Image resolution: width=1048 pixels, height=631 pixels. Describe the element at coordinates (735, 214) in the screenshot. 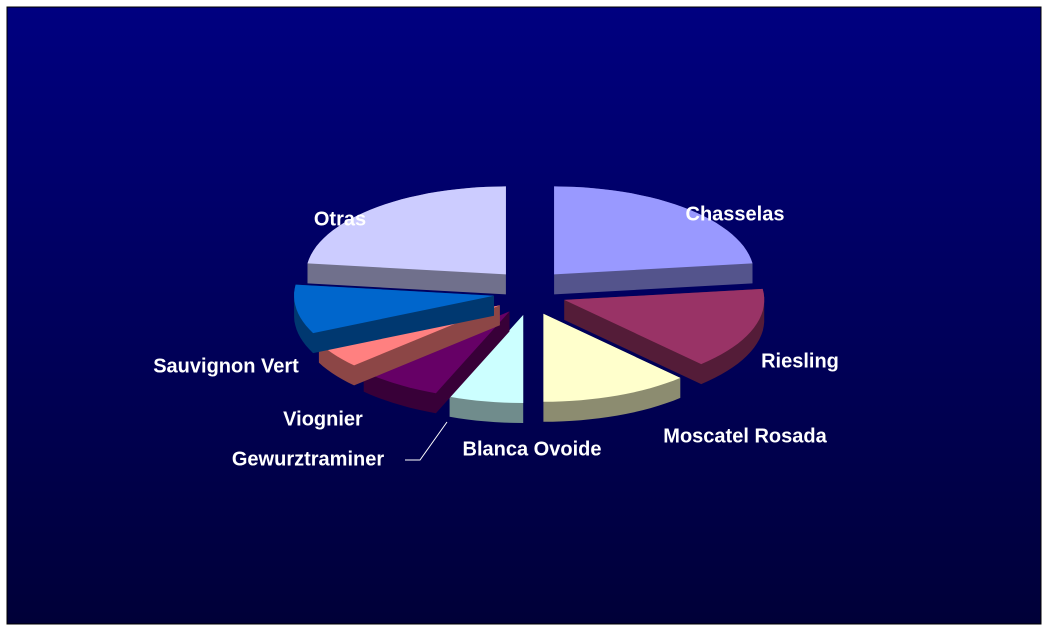

I see `slice-label: Chasselas` at that location.